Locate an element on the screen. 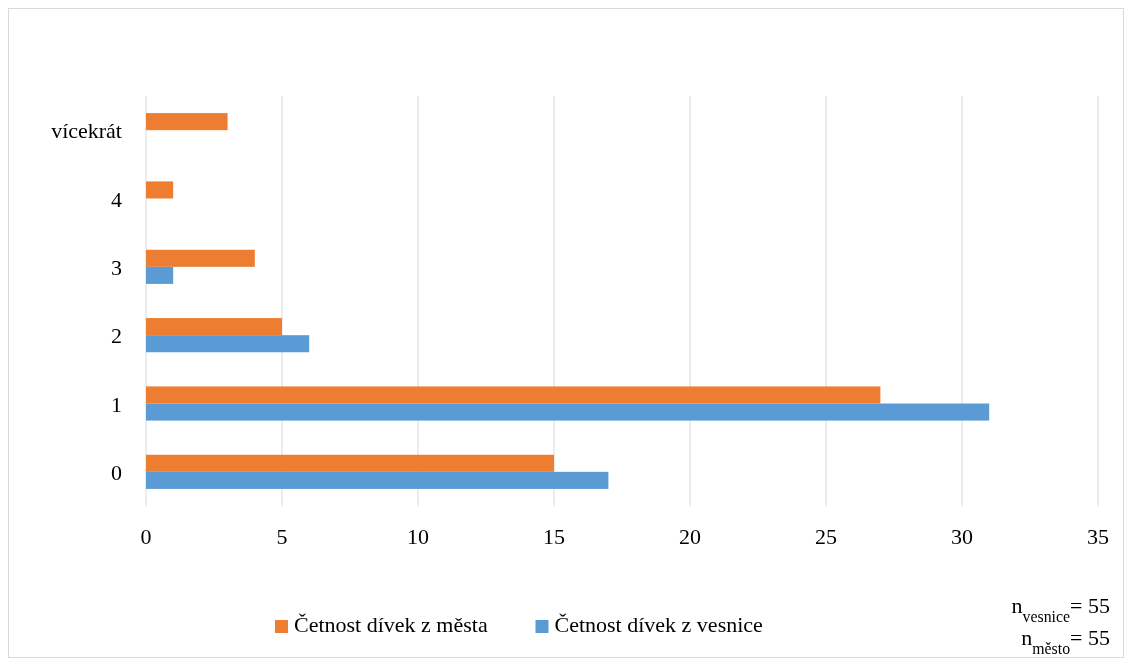  legend-label: Četnost dívek z vesnice is located at coordinates (658, 624).